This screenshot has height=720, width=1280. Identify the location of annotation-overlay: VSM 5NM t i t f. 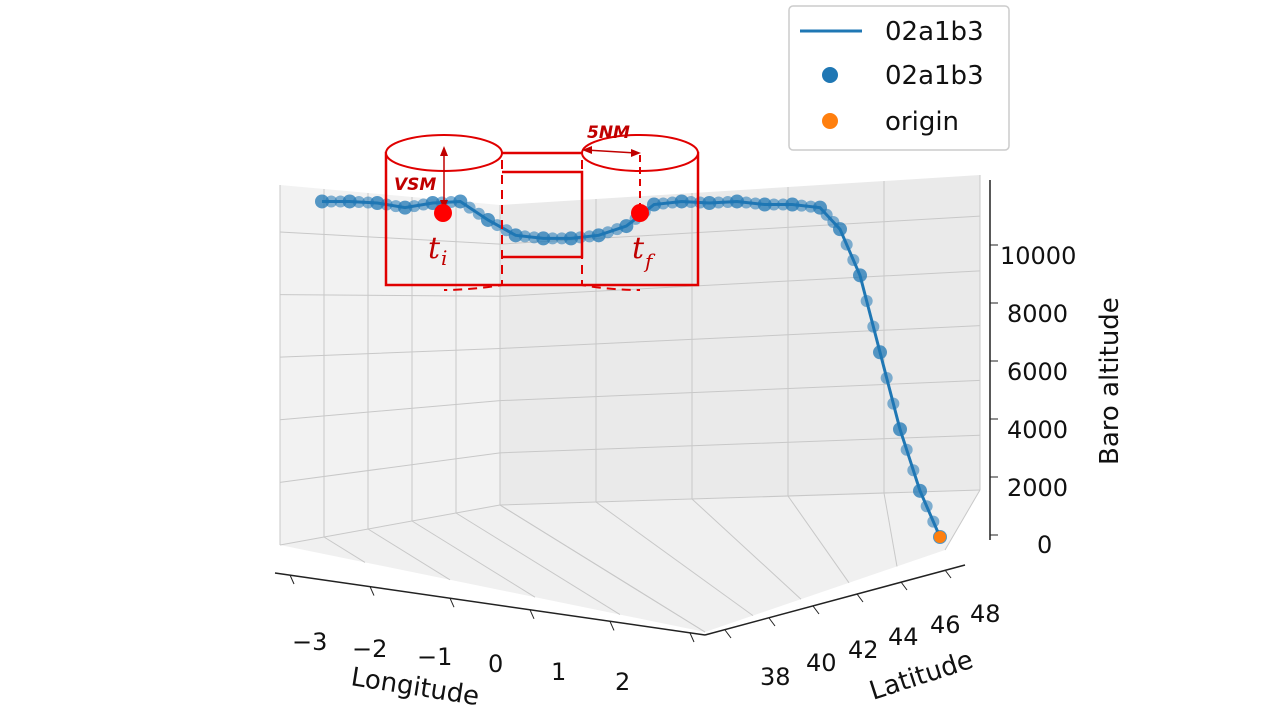
(542, 207).